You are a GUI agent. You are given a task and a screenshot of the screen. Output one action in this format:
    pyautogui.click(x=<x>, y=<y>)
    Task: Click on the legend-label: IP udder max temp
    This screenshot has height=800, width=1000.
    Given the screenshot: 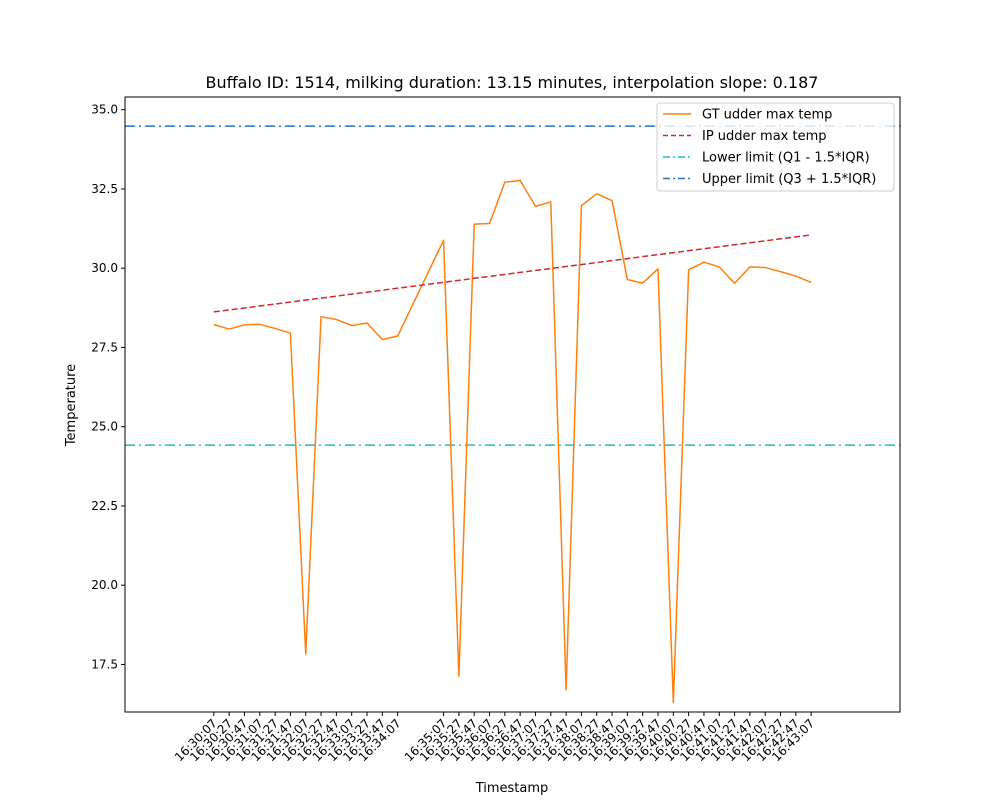 What is the action you would take?
    pyautogui.click(x=764, y=136)
    